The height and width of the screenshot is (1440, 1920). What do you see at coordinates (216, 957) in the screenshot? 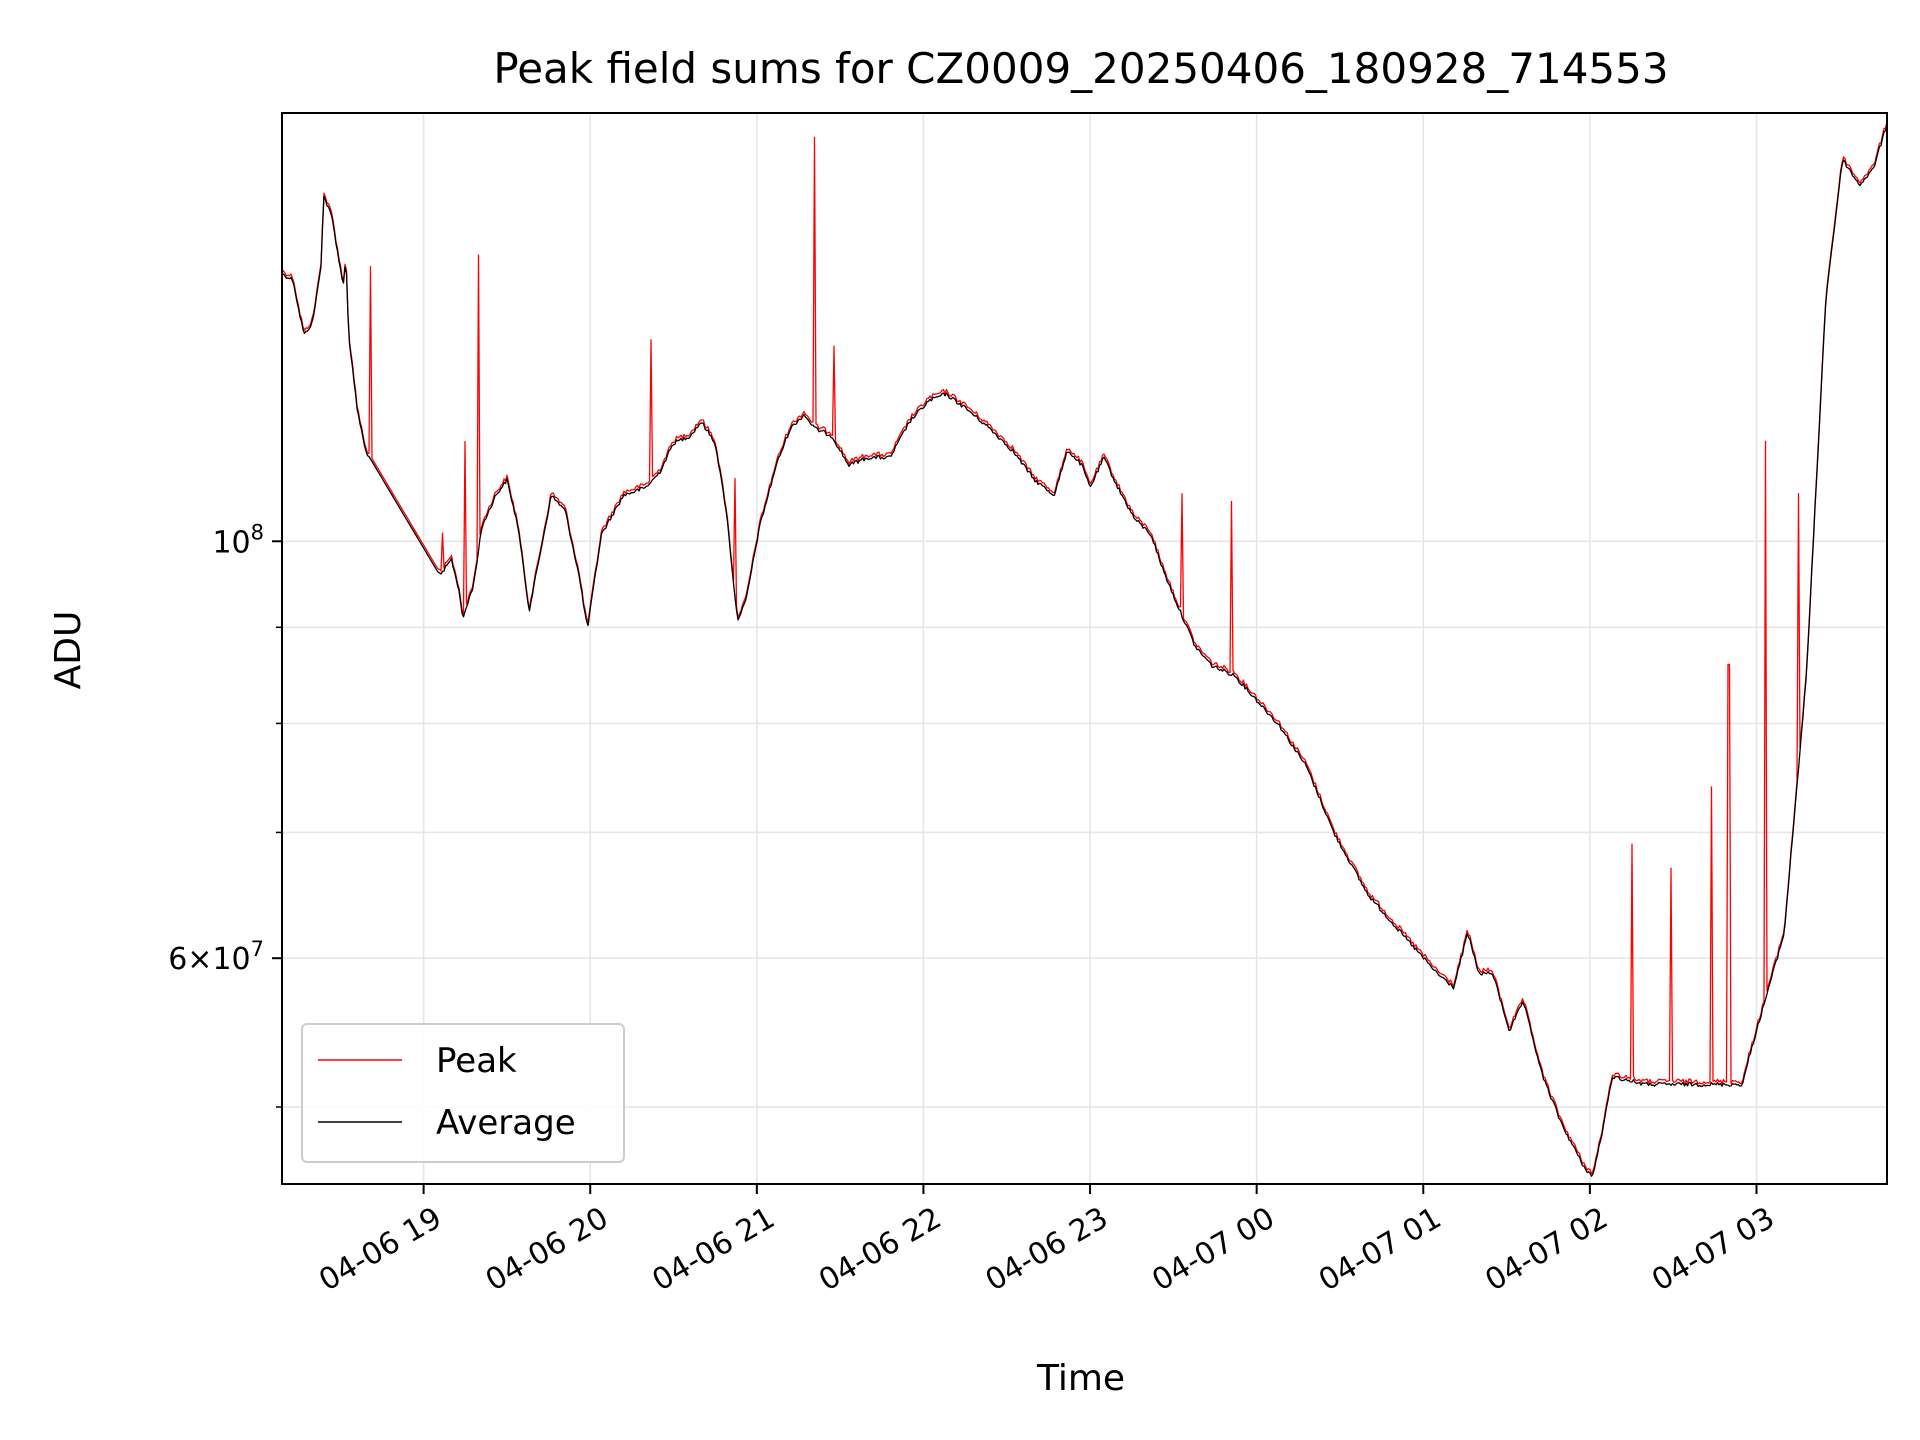
I see `y-tick-label: 6×107` at bounding box center [216, 957].